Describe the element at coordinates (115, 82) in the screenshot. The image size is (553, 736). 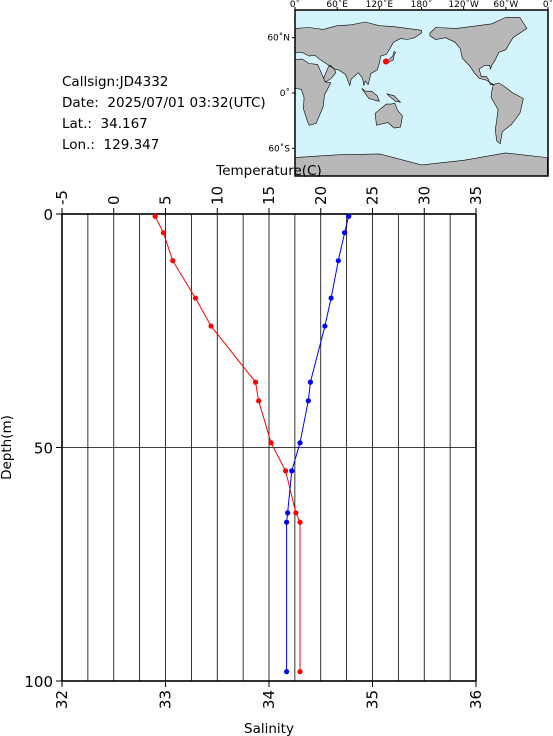
I see `callsign-label: Callsign:JD4332` at that location.